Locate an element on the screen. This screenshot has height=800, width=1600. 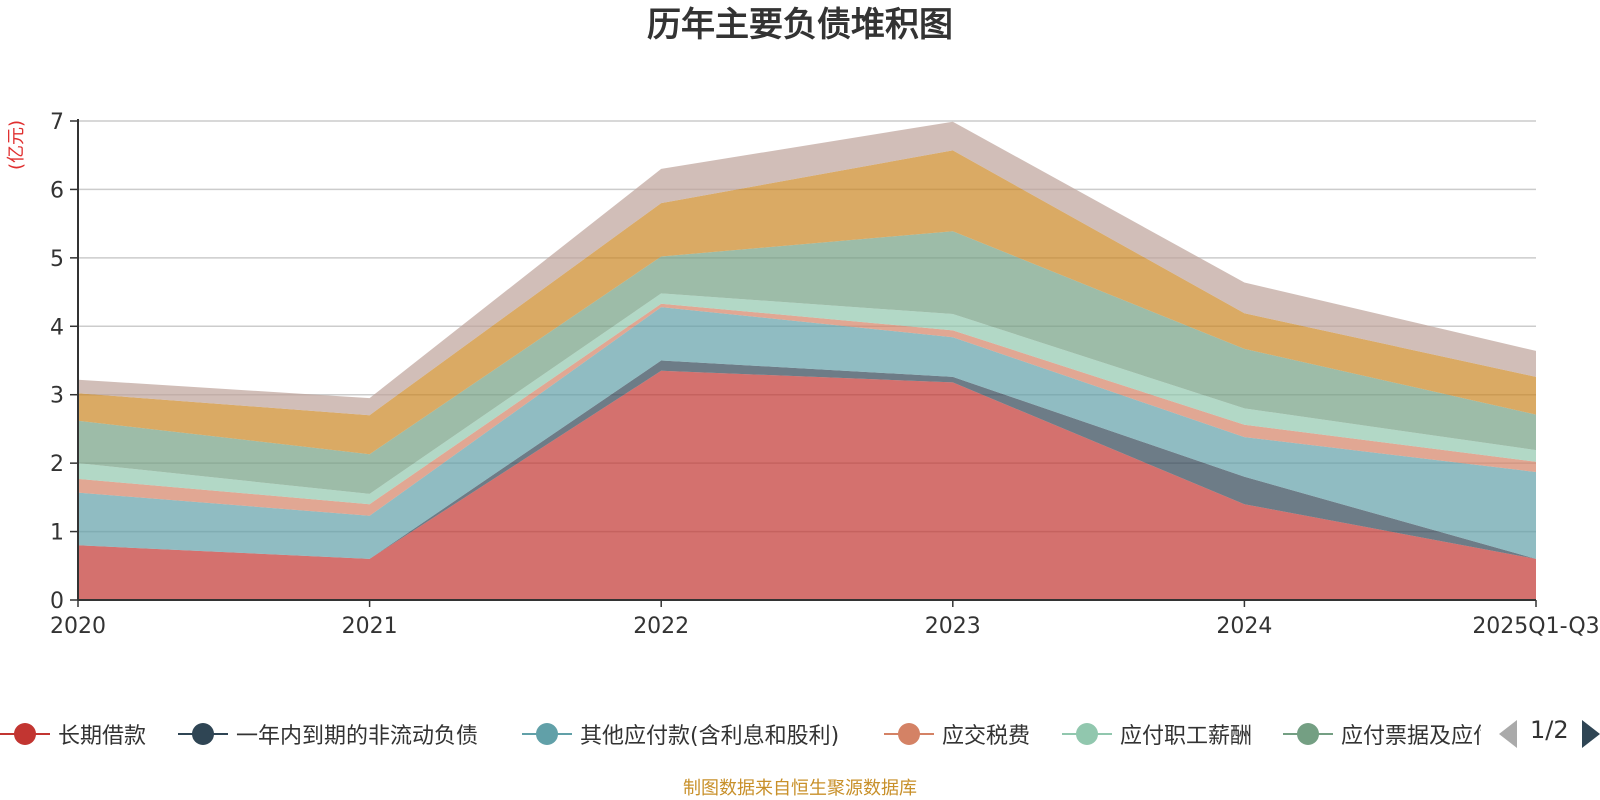
legend-next-page-button is located at coordinates (1591, 734).